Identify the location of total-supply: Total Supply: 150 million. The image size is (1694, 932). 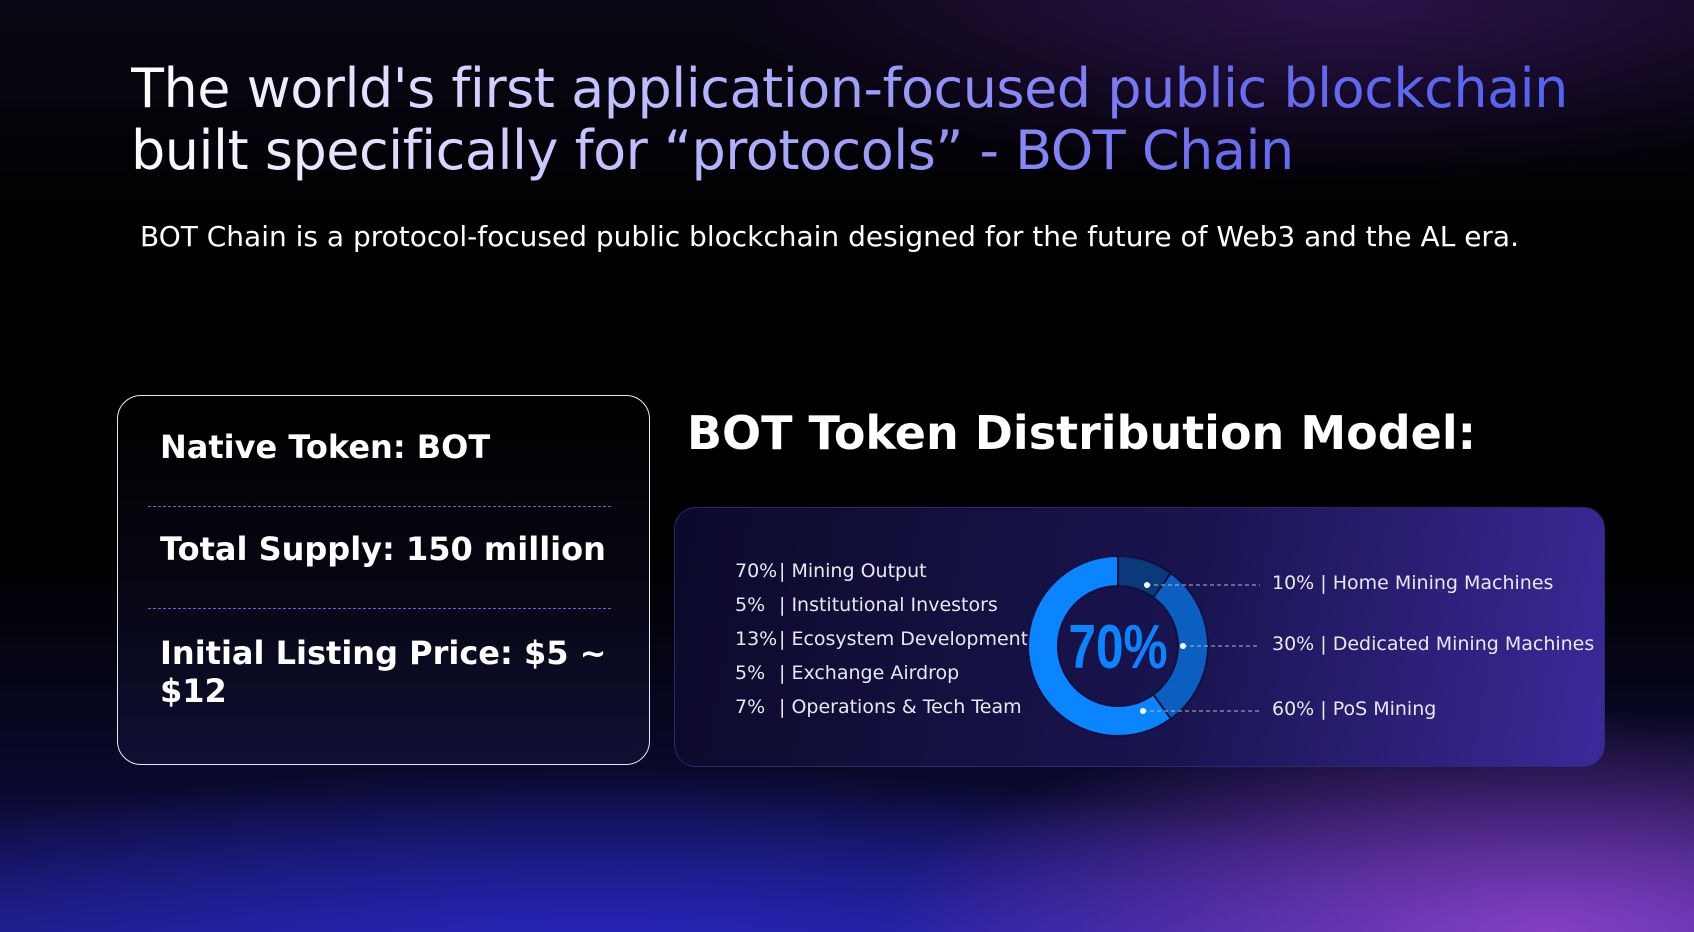
(383, 549).